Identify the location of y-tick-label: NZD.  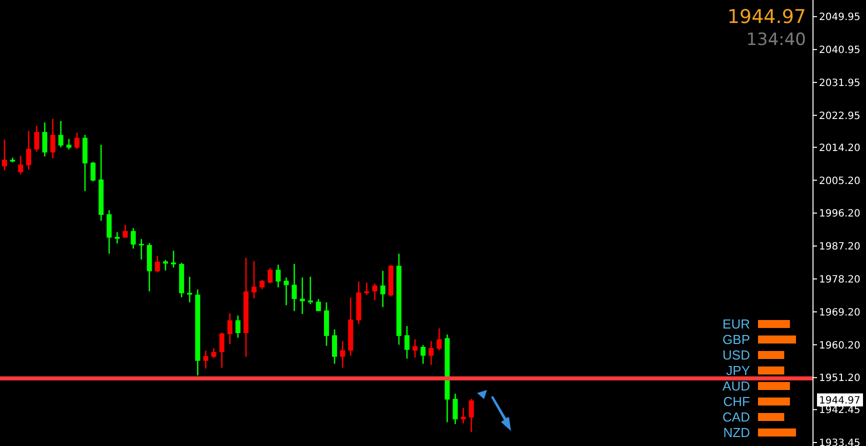
(736, 432).